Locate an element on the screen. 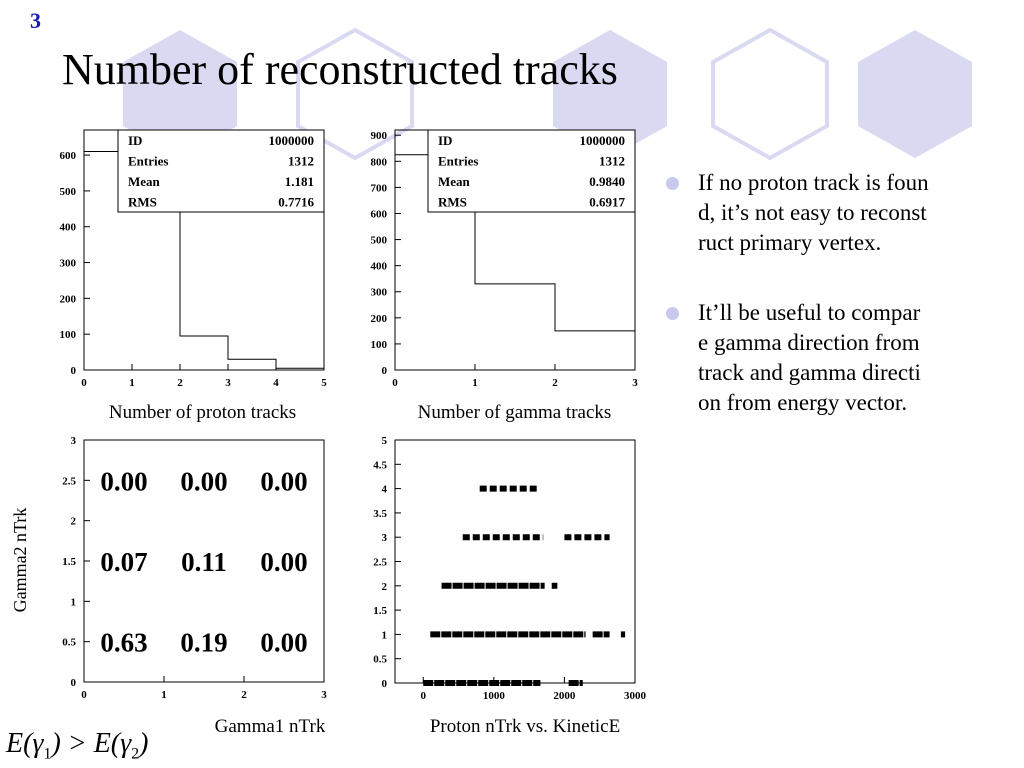 The image size is (1024, 768). stats-value: 1.181 is located at coordinates (299, 181).